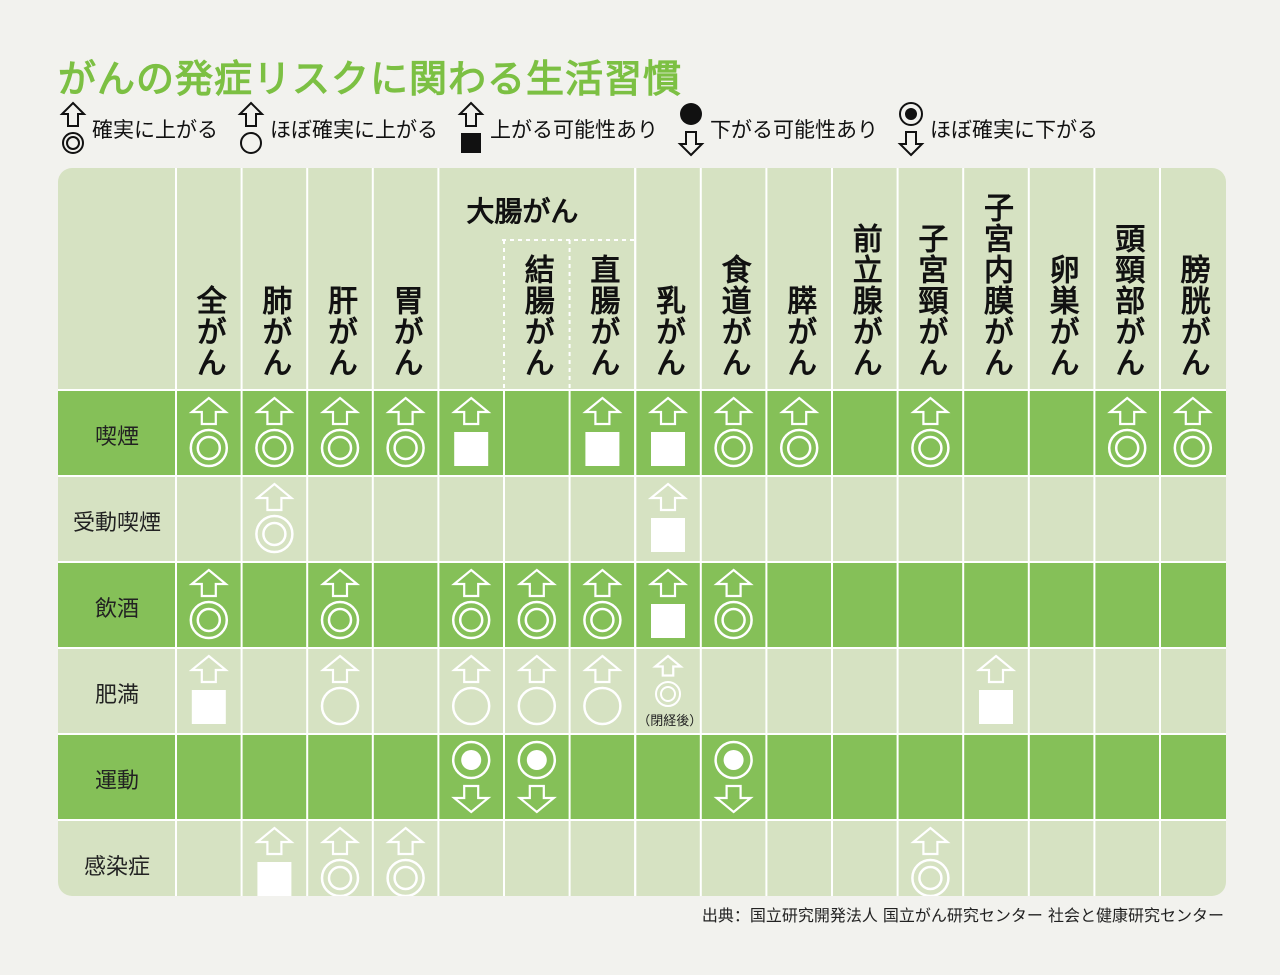 This screenshot has height=975, width=1280. Describe the element at coordinates (995, 285) in the screenshot. I see `column-header: 子宮内膜がん` at that location.